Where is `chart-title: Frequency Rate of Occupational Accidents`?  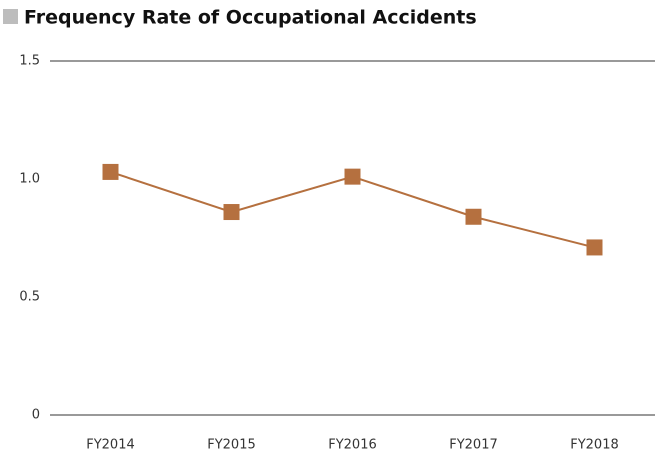
chart-title: Frequency Rate of Occupational Accidents is located at coordinates (250, 18).